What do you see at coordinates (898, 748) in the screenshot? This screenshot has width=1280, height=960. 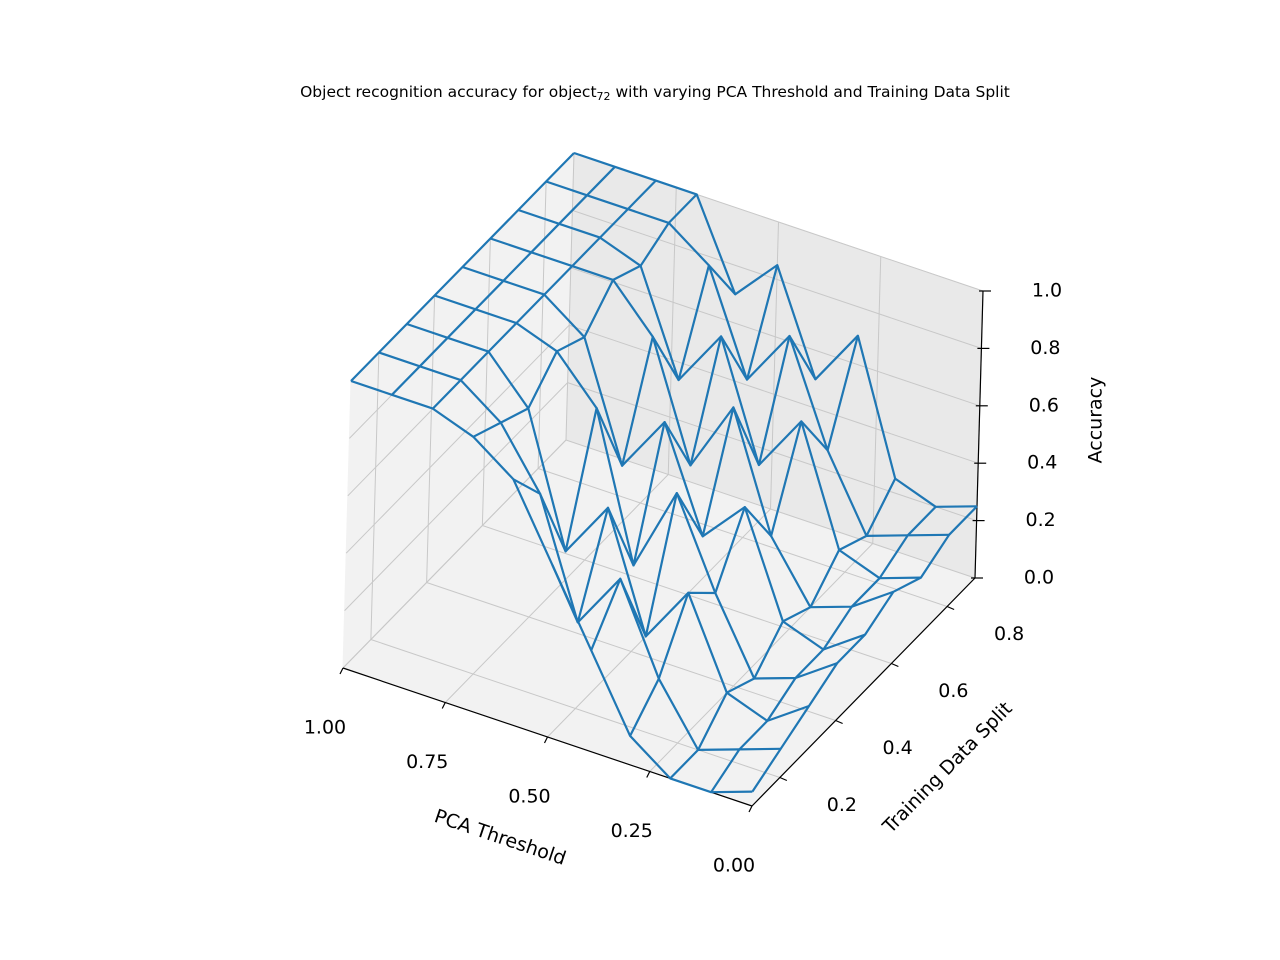 I see `y-tick-label: 0.4` at bounding box center [898, 748].